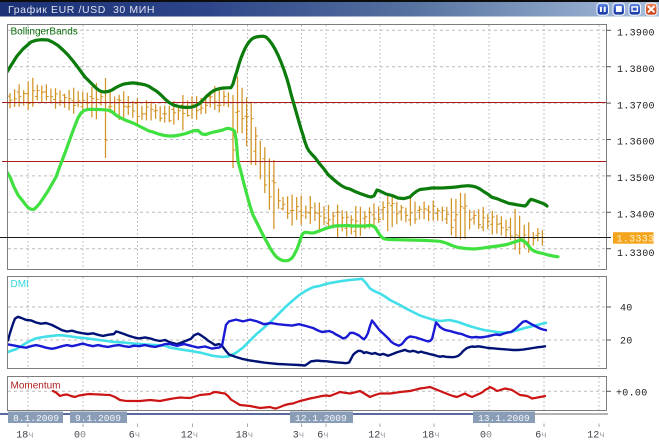  What do you see at coordinates (636, 34) in the screenshot?
I see `svg-text: 1.3900` at bounding box center [636, 34].